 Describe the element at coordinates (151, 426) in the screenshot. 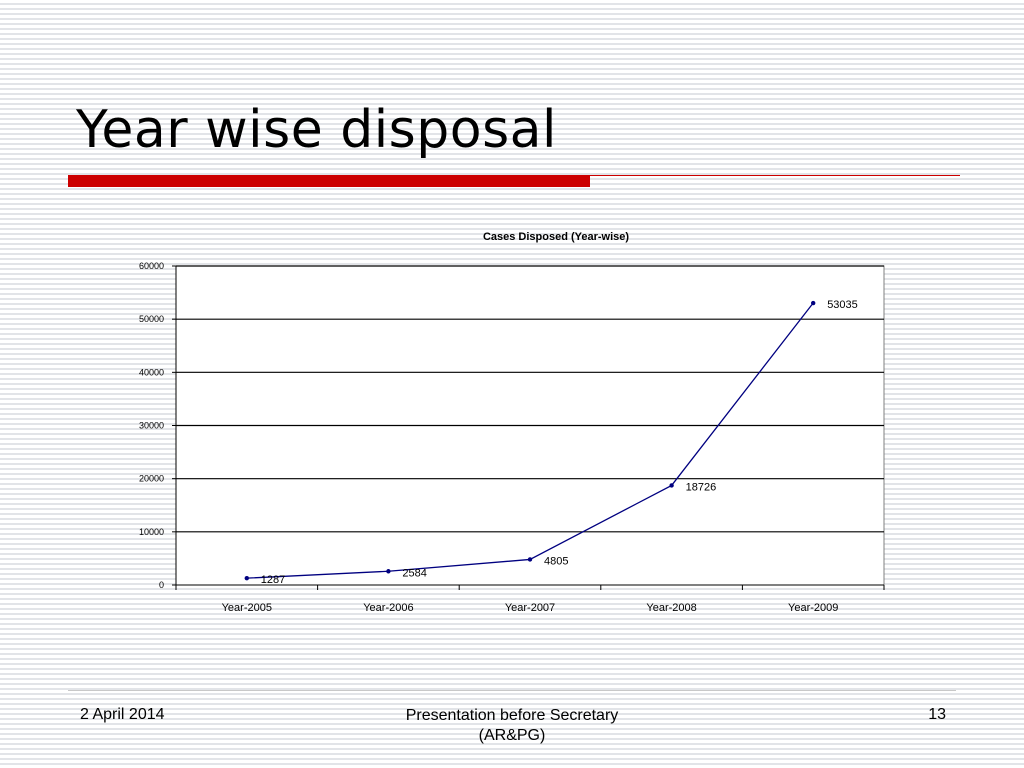

I see `y-tick-label: 30000` at that location.